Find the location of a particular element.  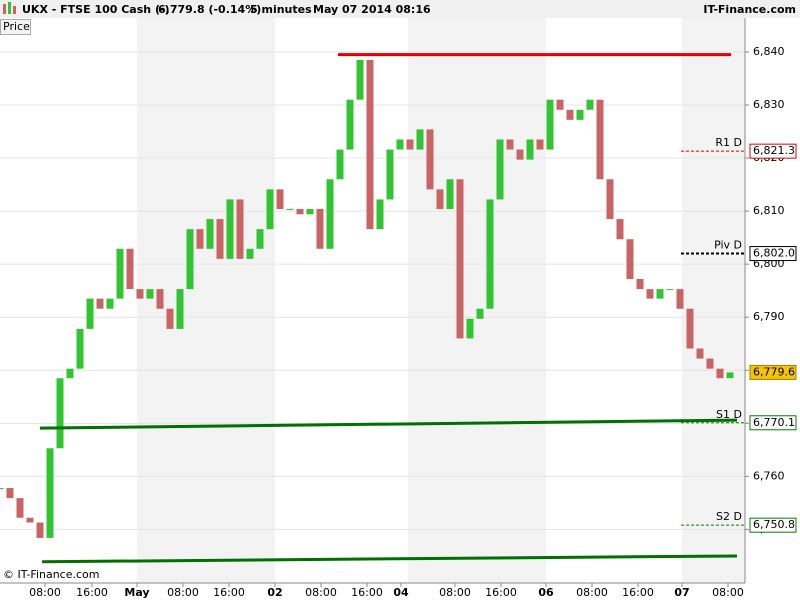

brand: IT-Finance.com is located at coordinates (749, 9).